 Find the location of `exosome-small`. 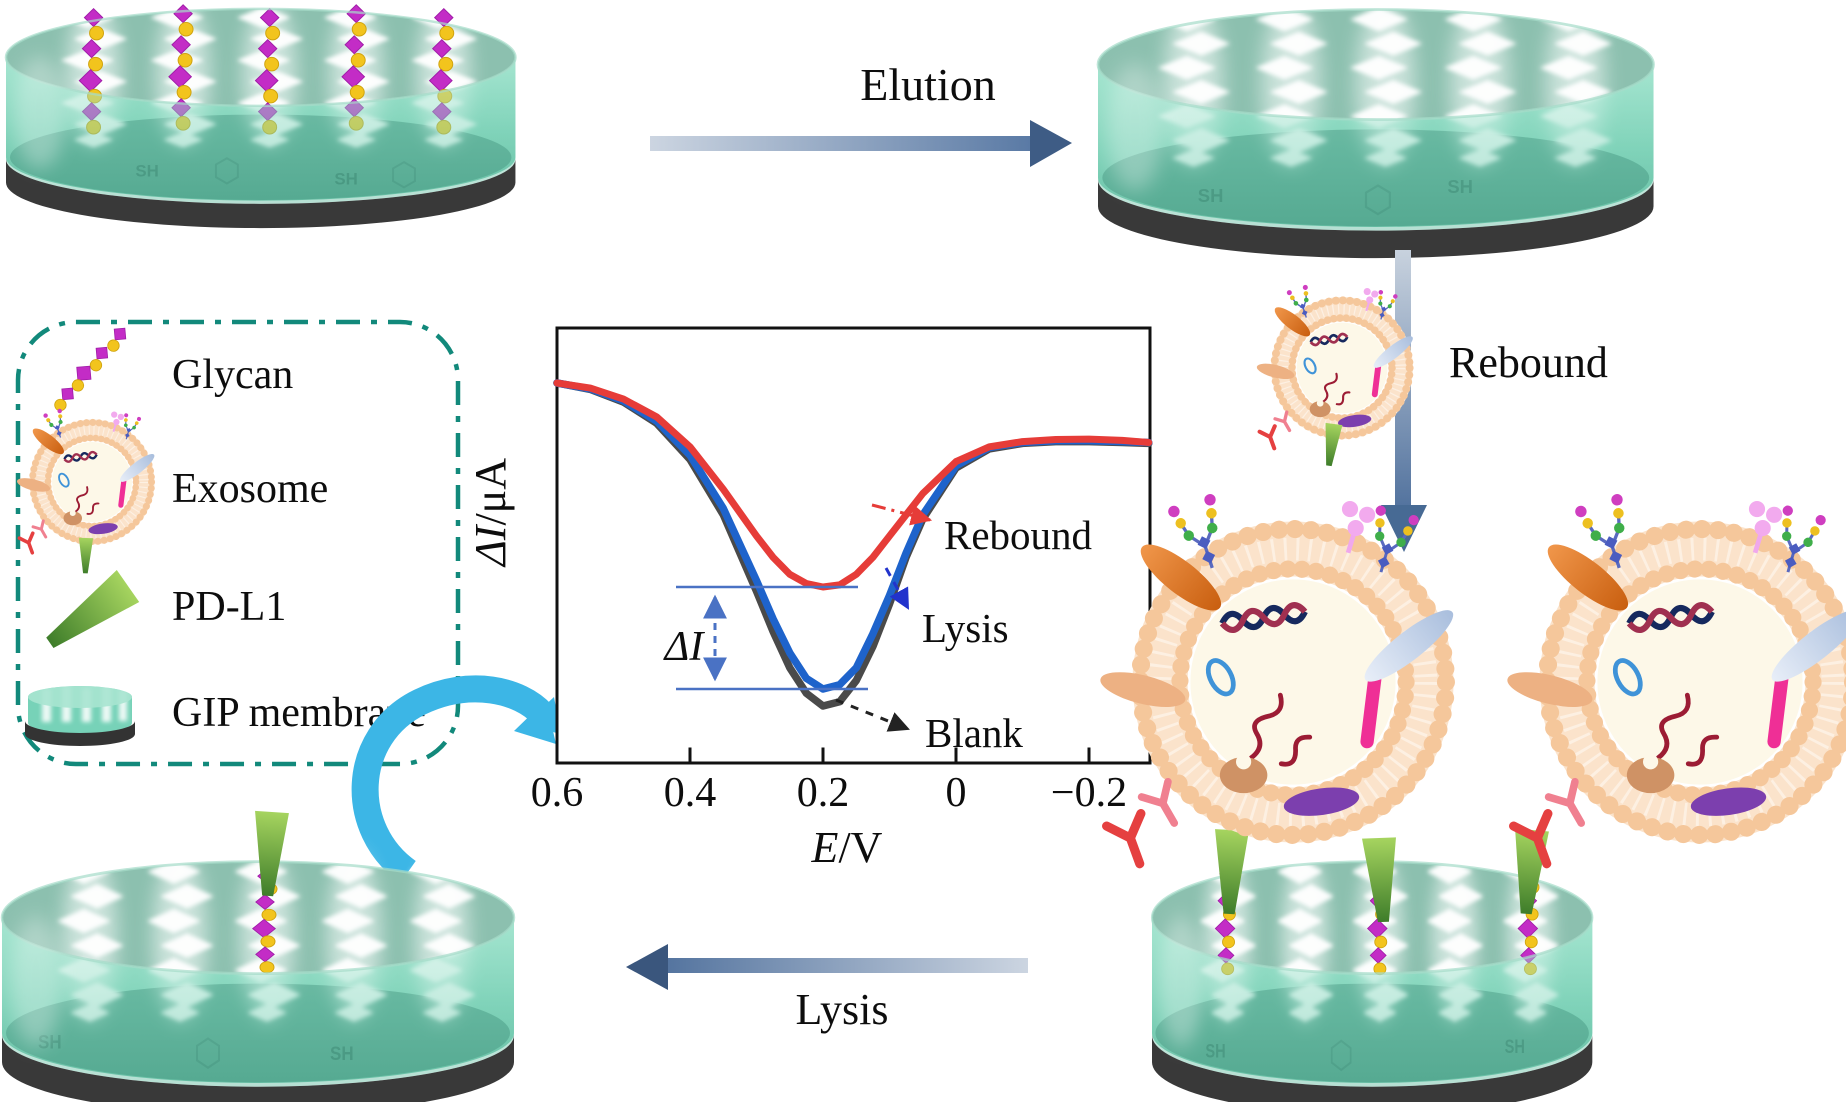

exosome-small is located at coordinates (1335, 375).